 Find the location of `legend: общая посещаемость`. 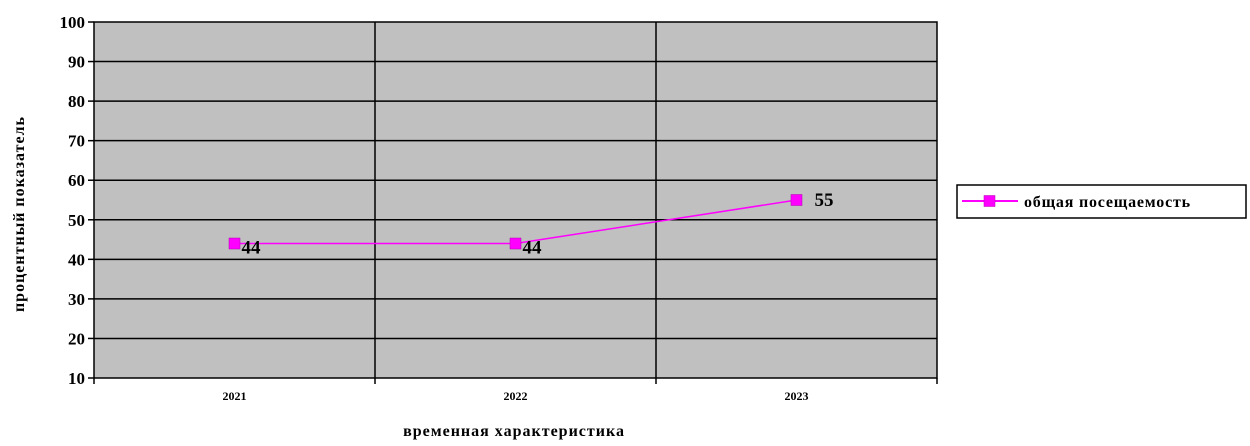

legend: общая посещаемость is located at coordinates (1101, 201).